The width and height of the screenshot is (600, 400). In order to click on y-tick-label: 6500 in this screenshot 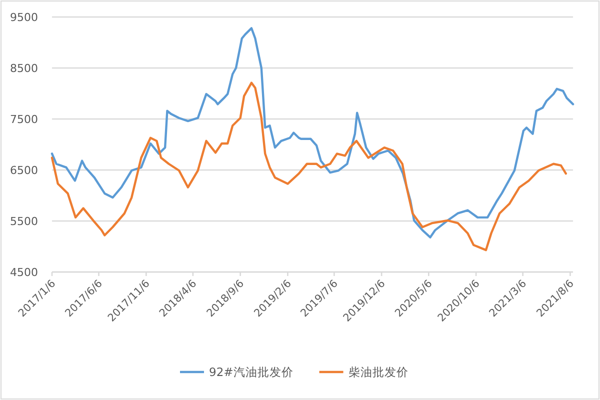, I will do `click(24, 170)`.